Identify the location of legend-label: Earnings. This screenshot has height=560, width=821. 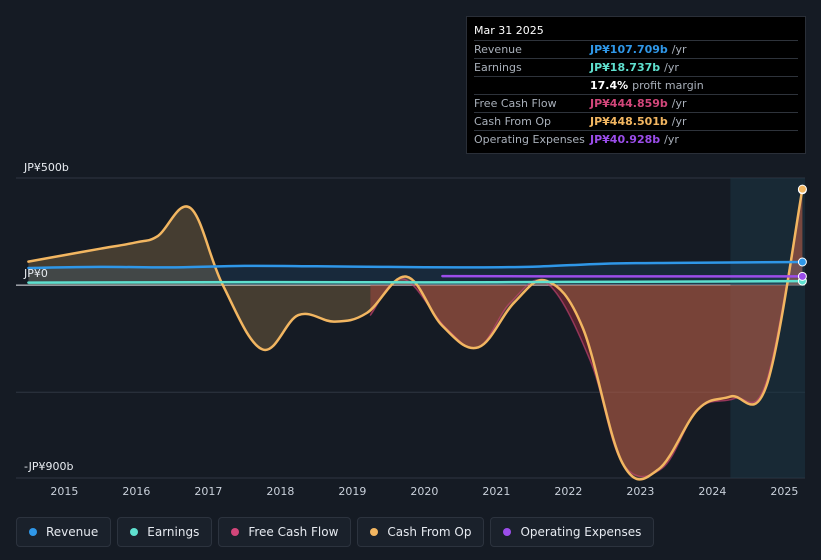
(173, 532).